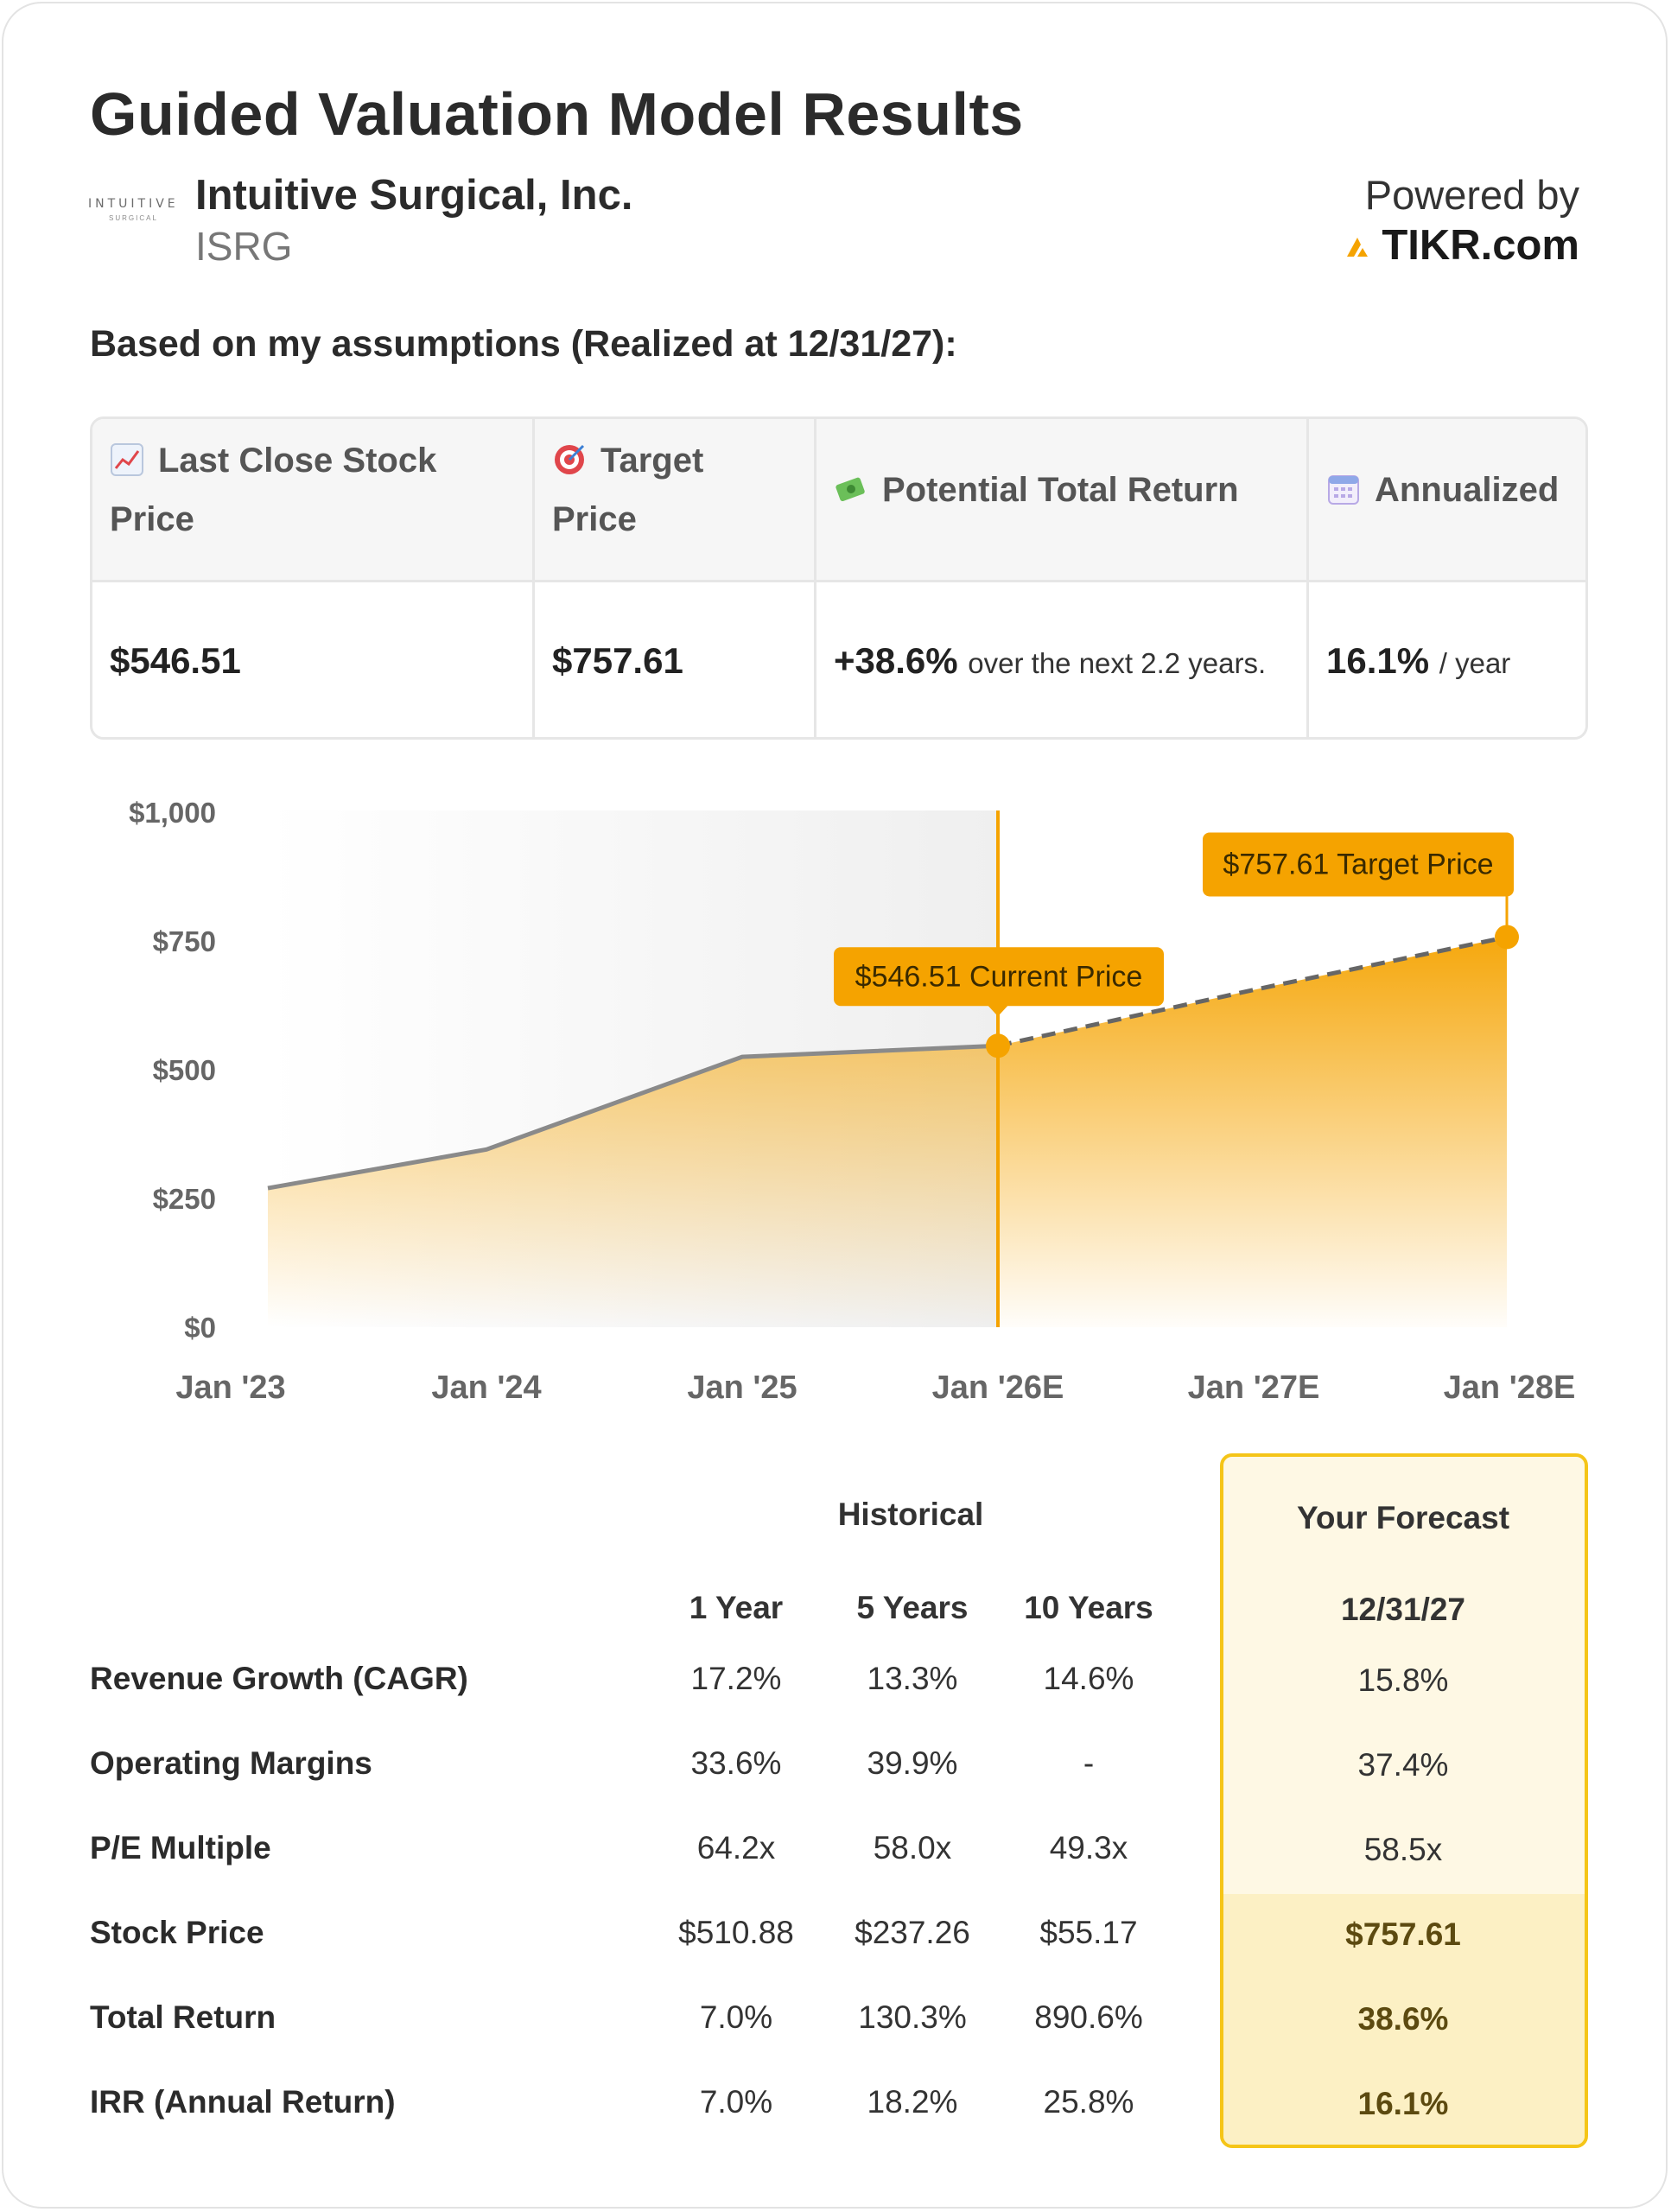  Describe the element at coordinates (736, 1848) in the screenshot. I see `metric-cell: 64.2x` at that location.